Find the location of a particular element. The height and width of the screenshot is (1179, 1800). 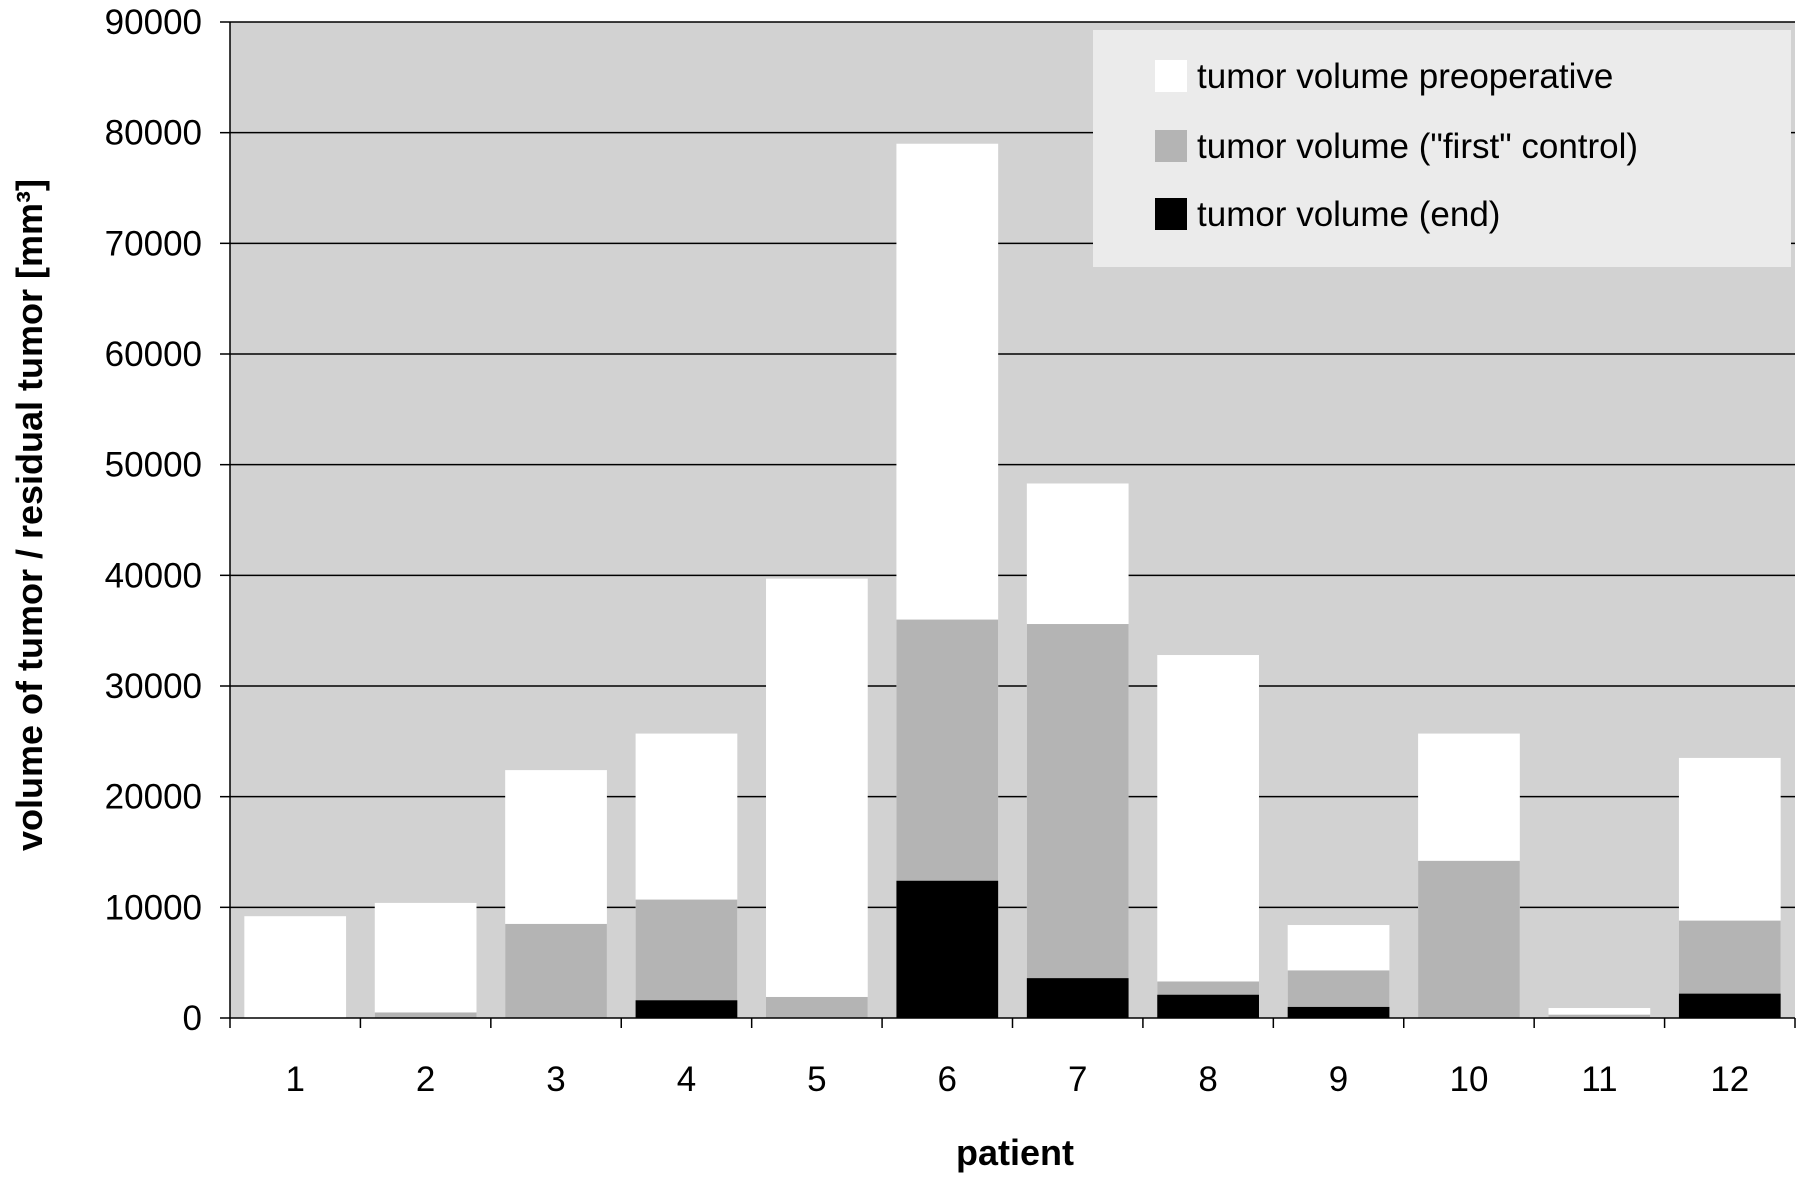

x-tick-label: 7 is located at coordinates (1077, 1079).